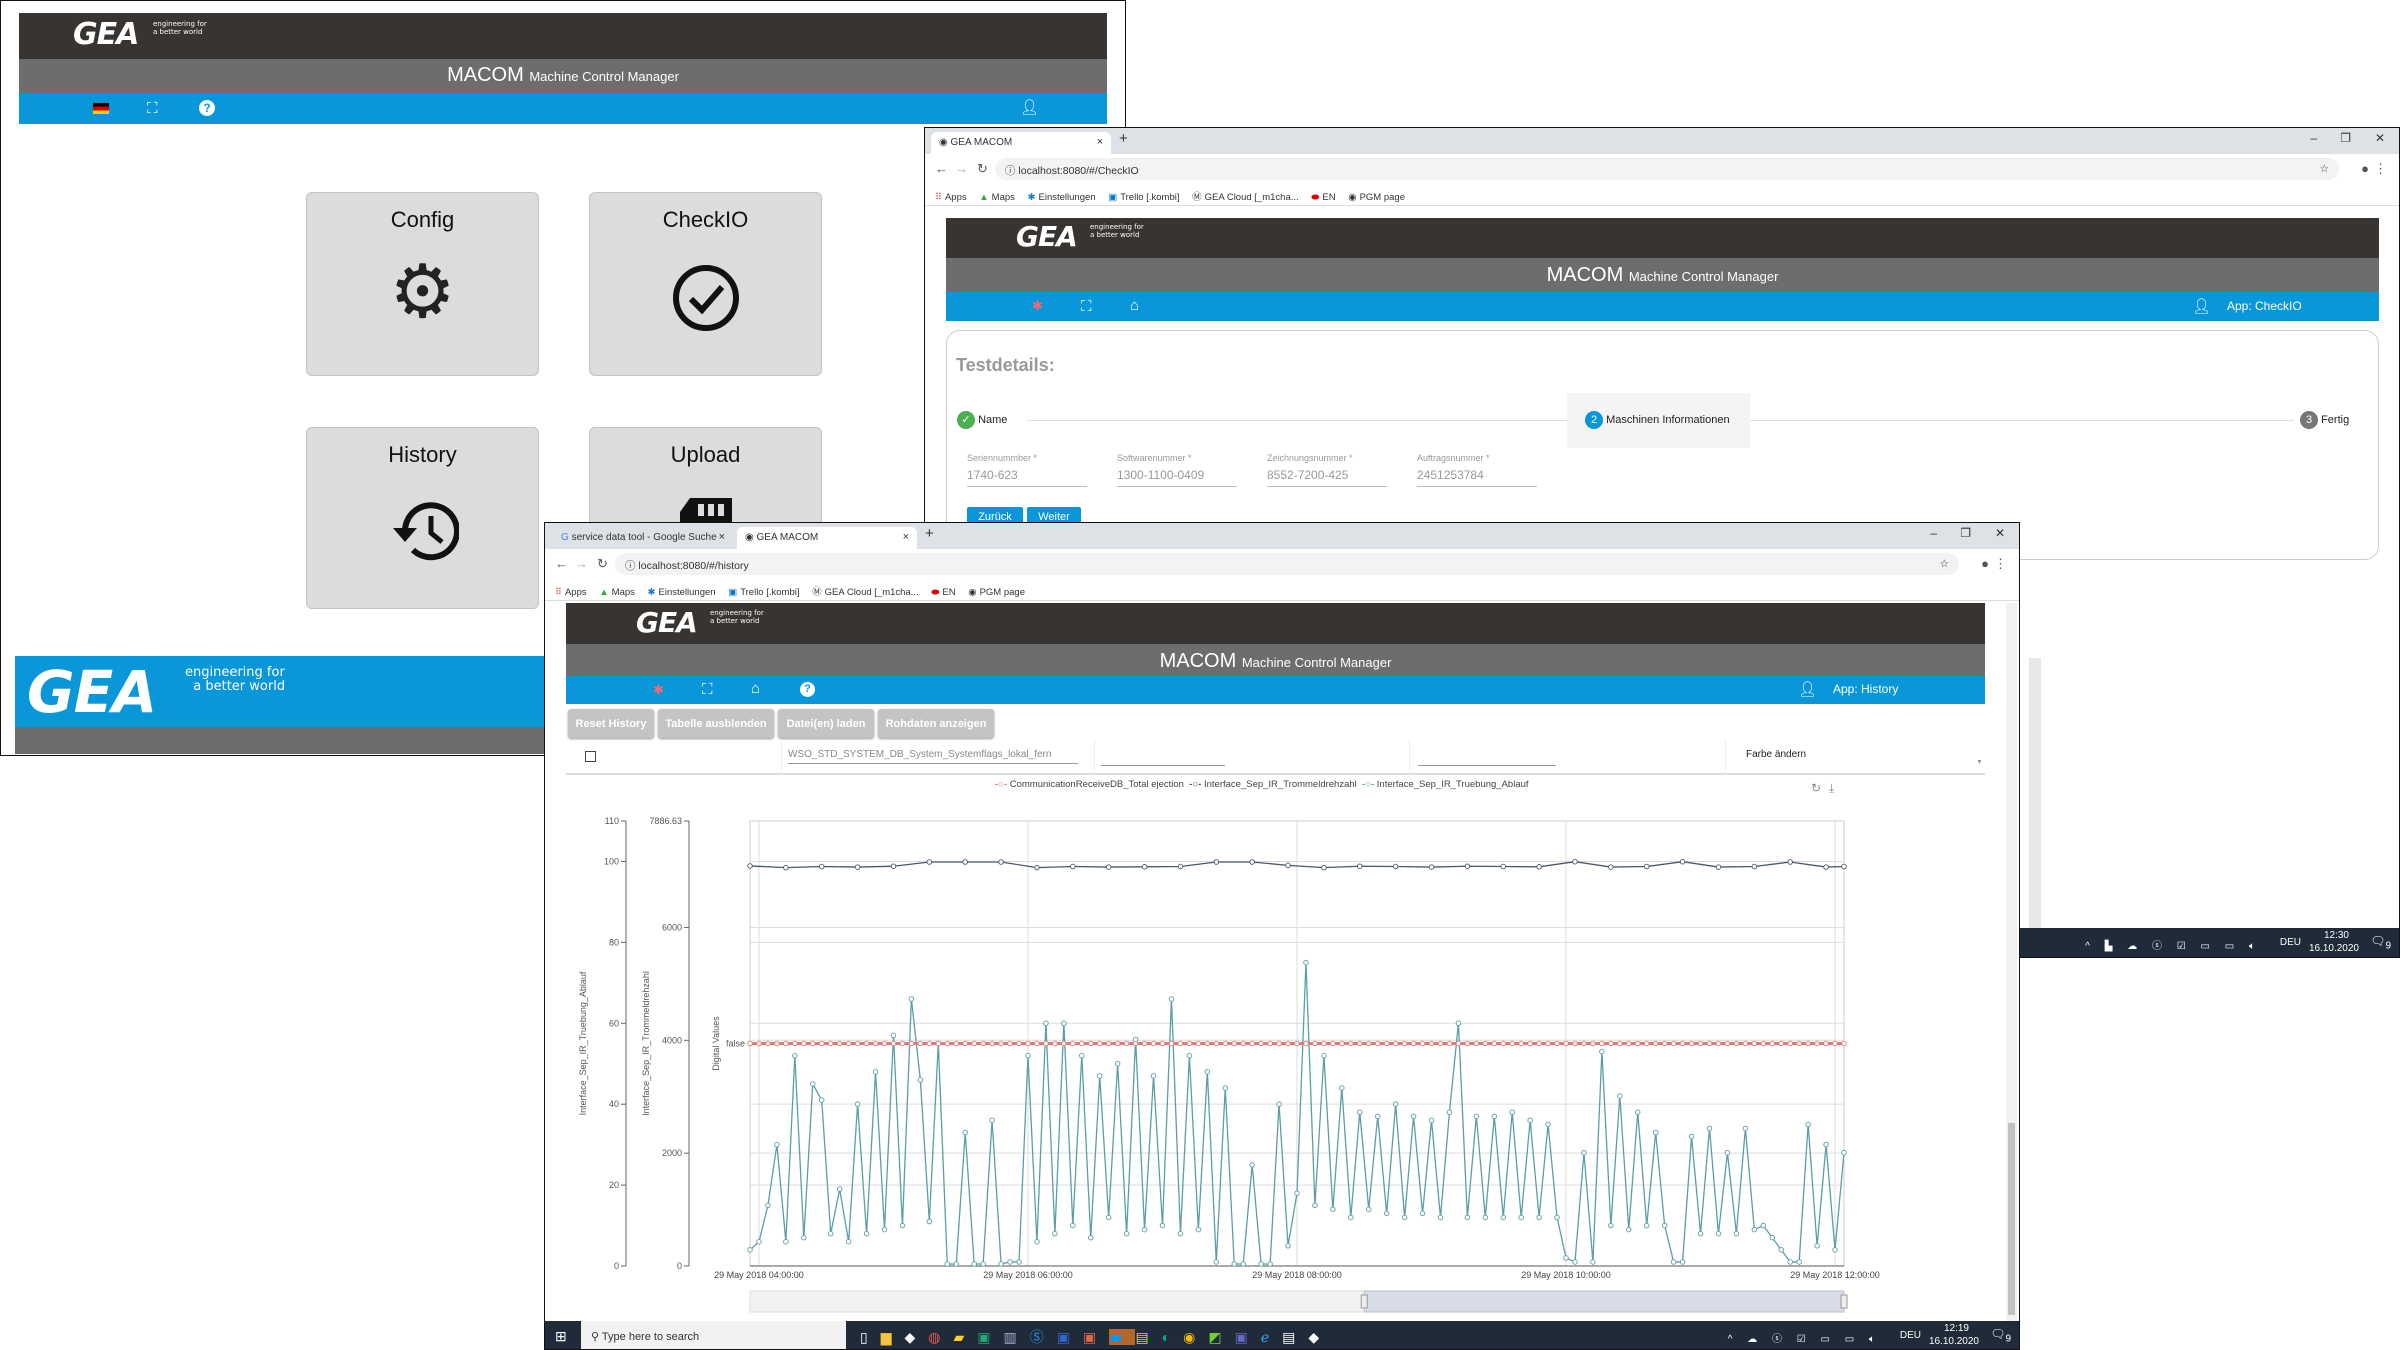  What do you see at coordinates (1816, 788) in the screenshot?
I see `restore-zoom-icon: ↻` at bounding box center [1816, 788].